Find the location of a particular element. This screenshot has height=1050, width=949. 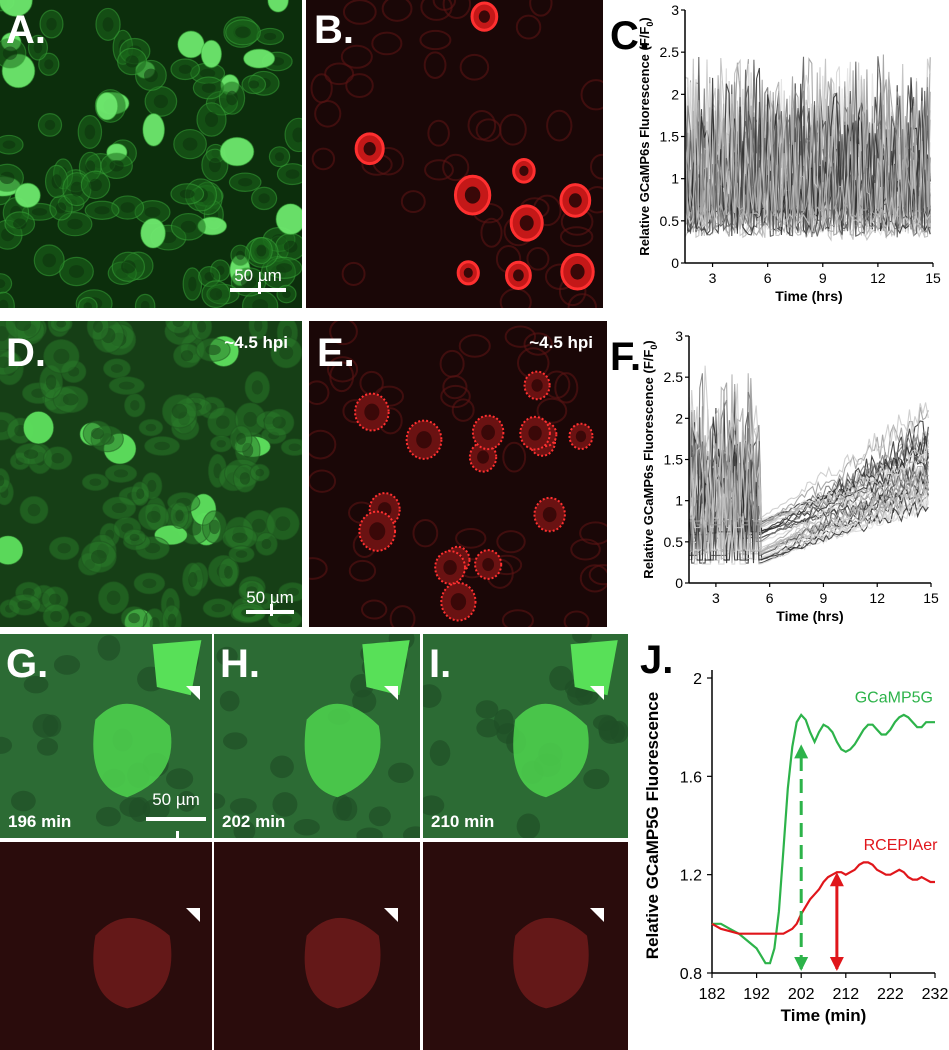

x-tick-label: 6 is located at coordinates (770, 598).